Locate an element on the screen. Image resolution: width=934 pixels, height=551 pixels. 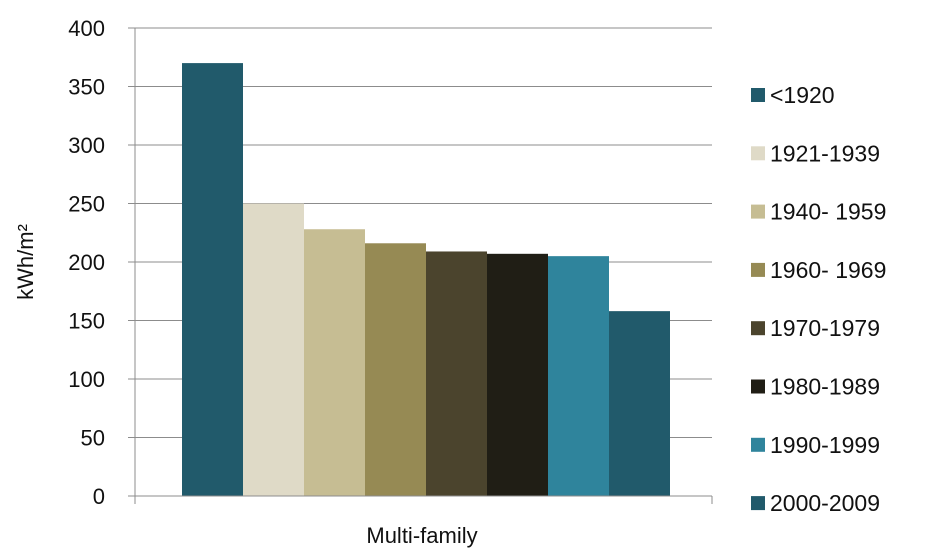
legend-label: 2000-2009 is located at coordinates (825, 503).